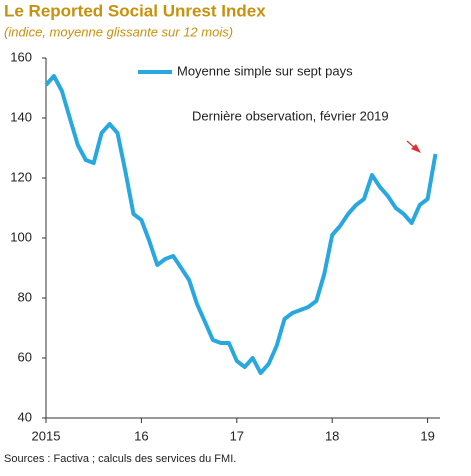 The height and width of the screenshot is (476, 471). Describe the element at coordinates (25, 296) in the screenshot. I see `y-tick-label: 80` at that location.